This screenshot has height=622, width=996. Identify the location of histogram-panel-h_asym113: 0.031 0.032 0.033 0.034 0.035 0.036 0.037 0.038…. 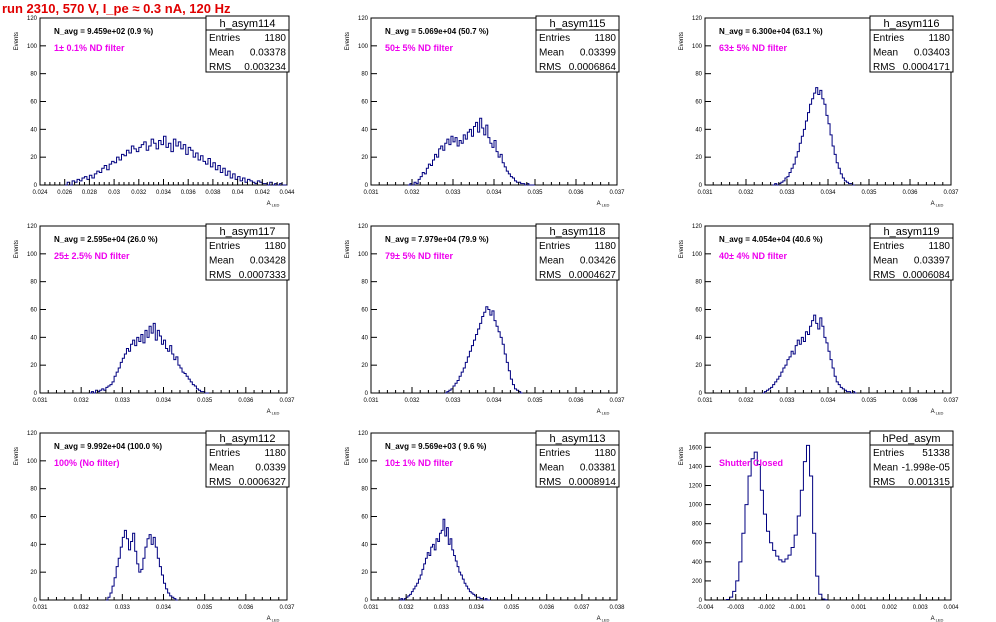
(485, 526).